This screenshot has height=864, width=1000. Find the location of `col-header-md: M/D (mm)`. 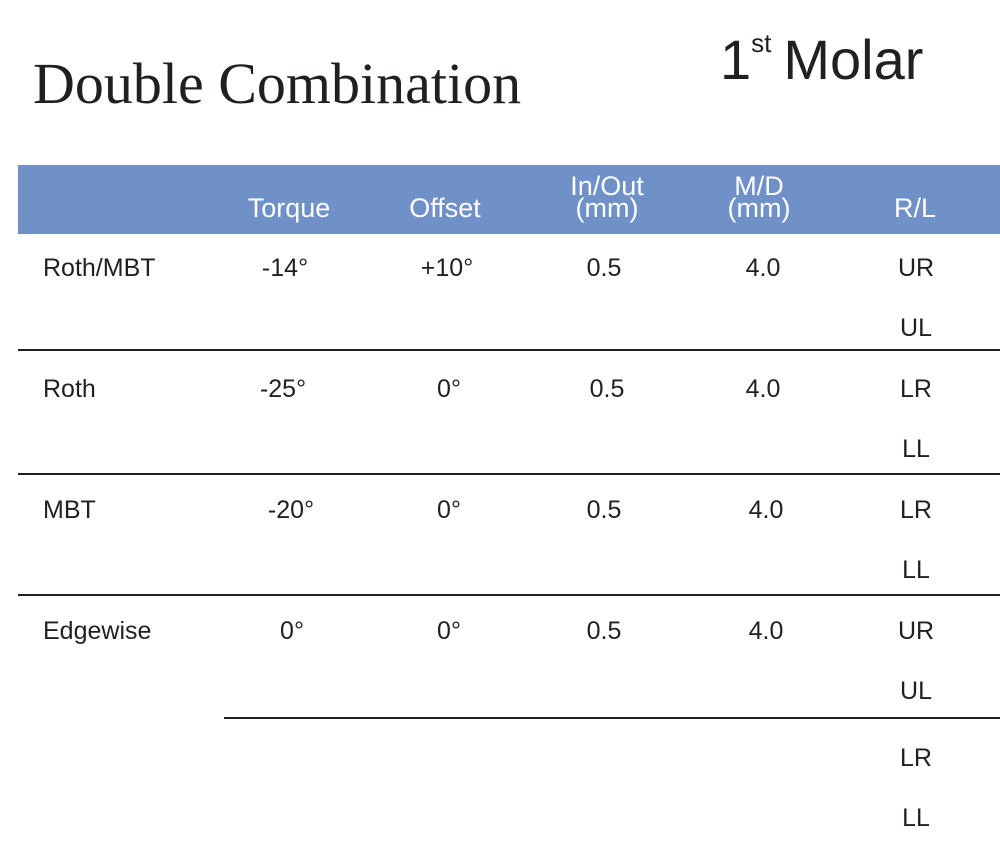

col-header-md: M/D (mm) is located at coordinates (759, 197).